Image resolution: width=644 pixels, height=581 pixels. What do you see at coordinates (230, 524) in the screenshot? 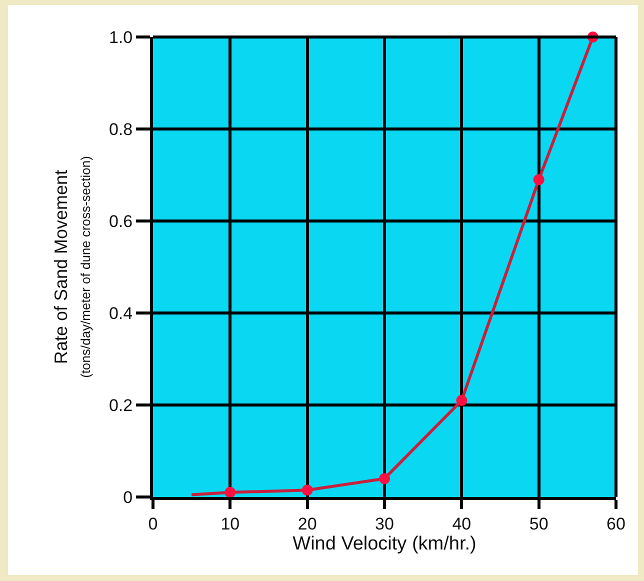
I see `x-tick-label: 10` at bounding box center [230, 524].